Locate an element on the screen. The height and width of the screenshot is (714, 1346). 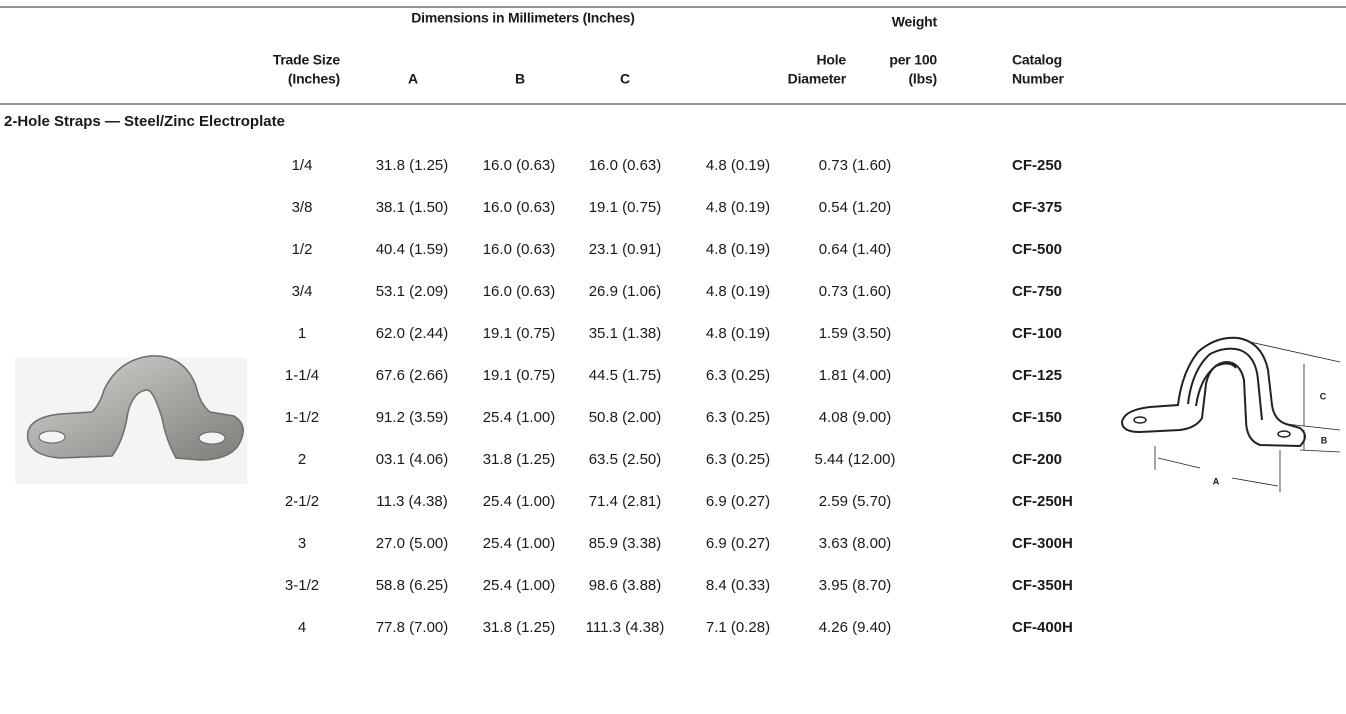
table-cell: 85.9 (3.38) is located at coordinates (625, 543).